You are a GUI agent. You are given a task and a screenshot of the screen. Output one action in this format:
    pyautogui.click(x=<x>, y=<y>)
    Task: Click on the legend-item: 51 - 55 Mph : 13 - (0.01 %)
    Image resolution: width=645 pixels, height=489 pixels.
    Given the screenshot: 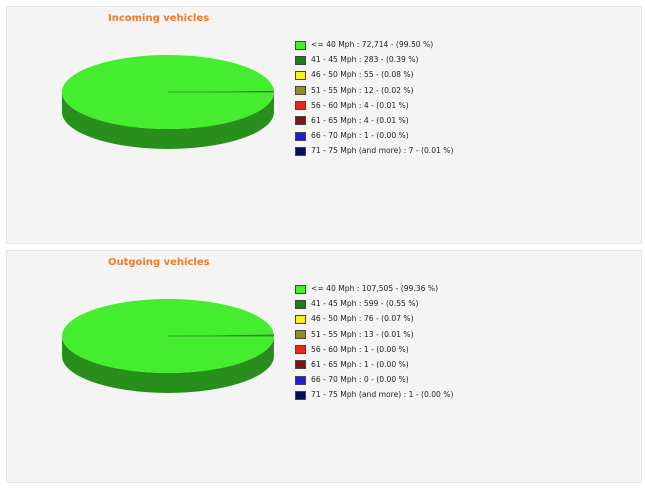 What is the action you would take?
    pyautogui.click(x=374, y=336)
    